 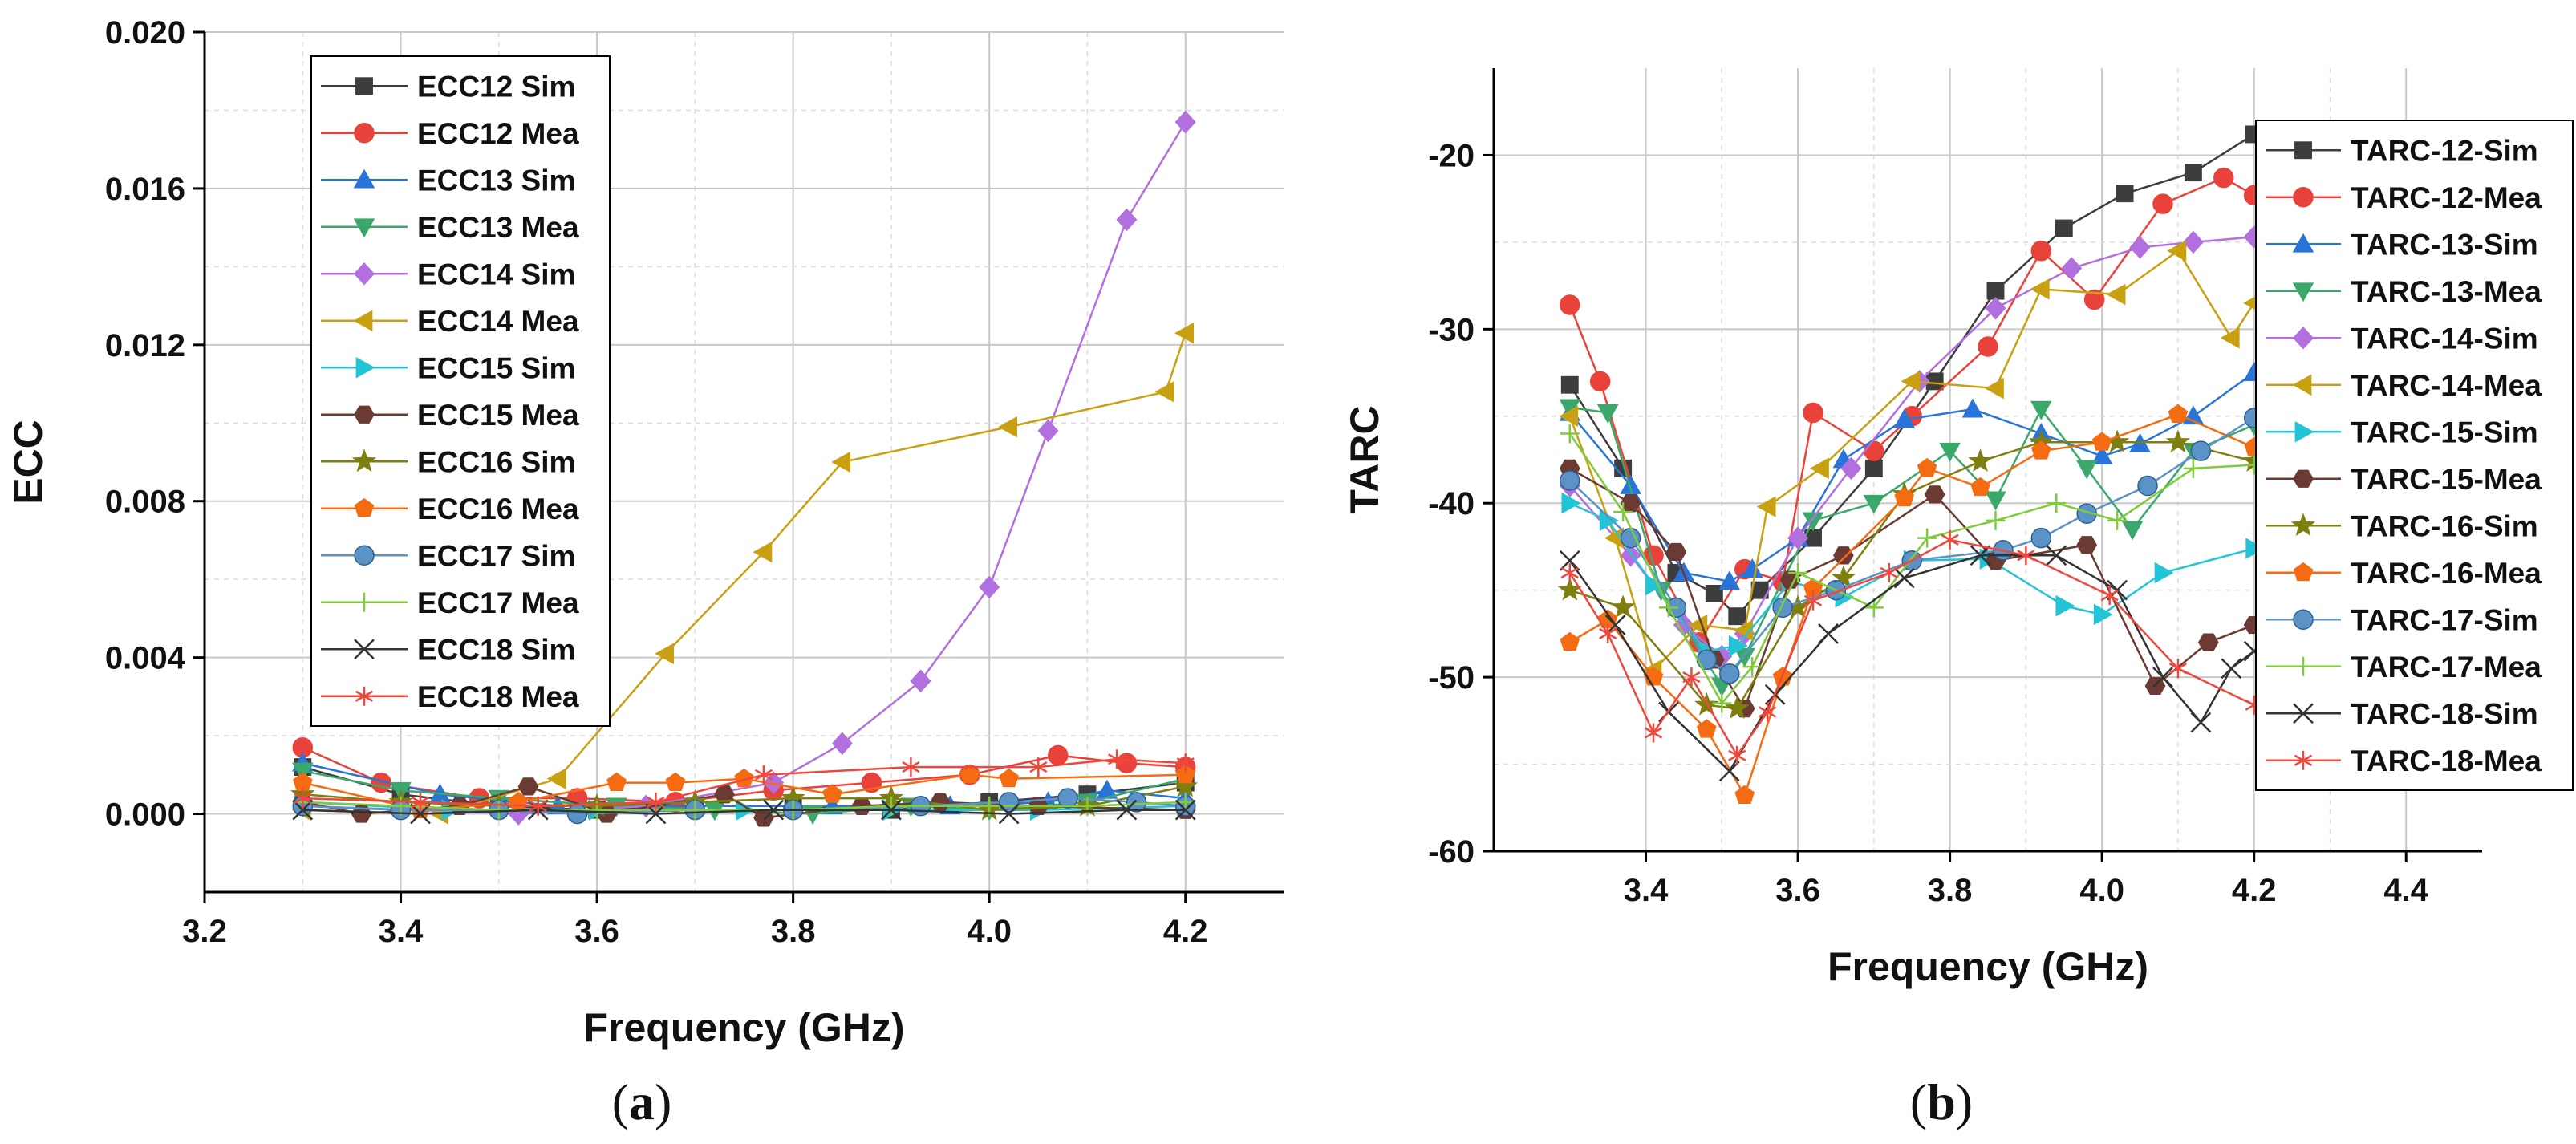 What do you see at coordinates (2444, 619) in the screenshot?
I see `legend-label: TARC-17-Sim` at bounding box center [2444, 619].